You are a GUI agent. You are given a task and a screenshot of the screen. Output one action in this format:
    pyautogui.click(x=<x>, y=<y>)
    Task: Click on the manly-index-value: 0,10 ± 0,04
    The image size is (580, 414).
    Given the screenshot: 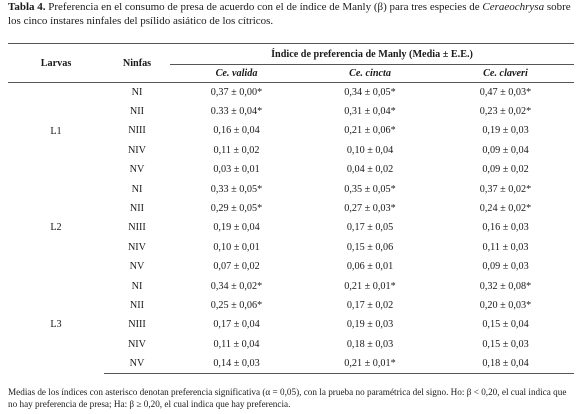 What is the action you would take?
    pyautogui.click(x=370, y=150)
    